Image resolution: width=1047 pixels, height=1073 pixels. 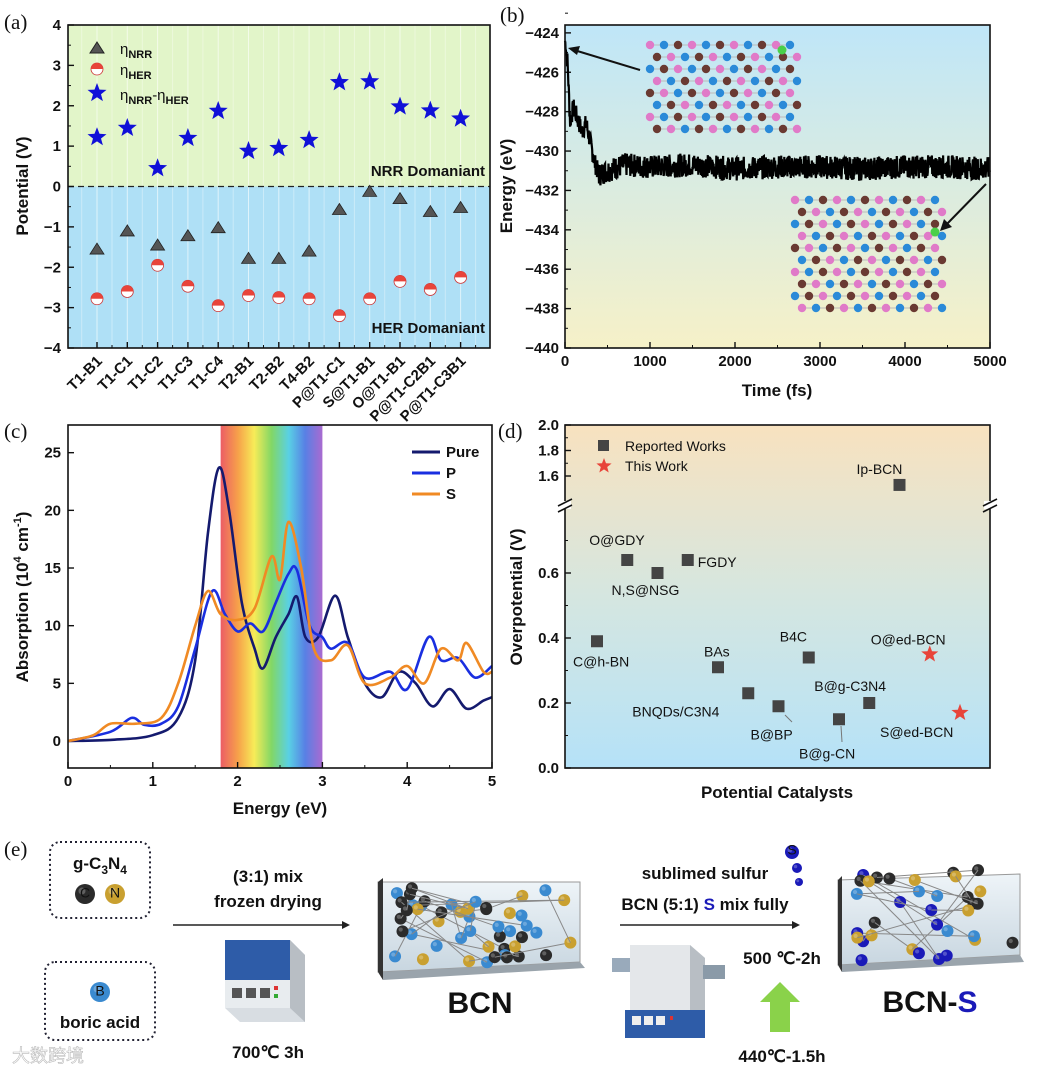 I want to click on y-tick-label: 0, so click(x=57, y=187).